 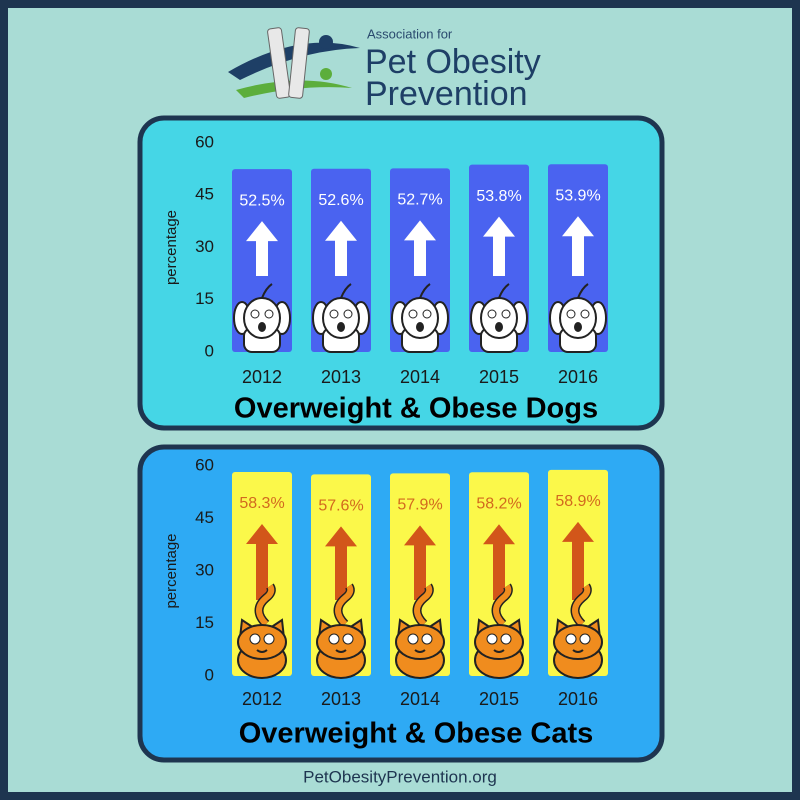 I want to click on logo-title: Prevention, so click(x=446, y=94).